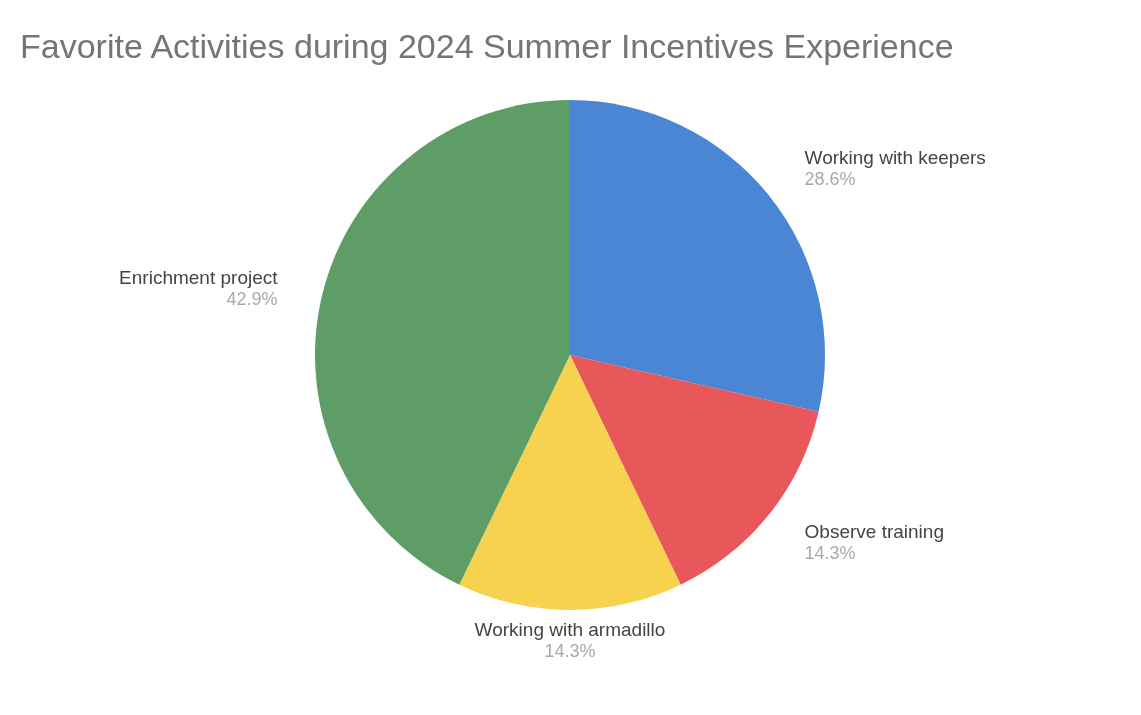  What do you see at coordinates (895, 157) in the screenshot?
I see `slice-label: Working with keepers` at bounding box center [895, 157].